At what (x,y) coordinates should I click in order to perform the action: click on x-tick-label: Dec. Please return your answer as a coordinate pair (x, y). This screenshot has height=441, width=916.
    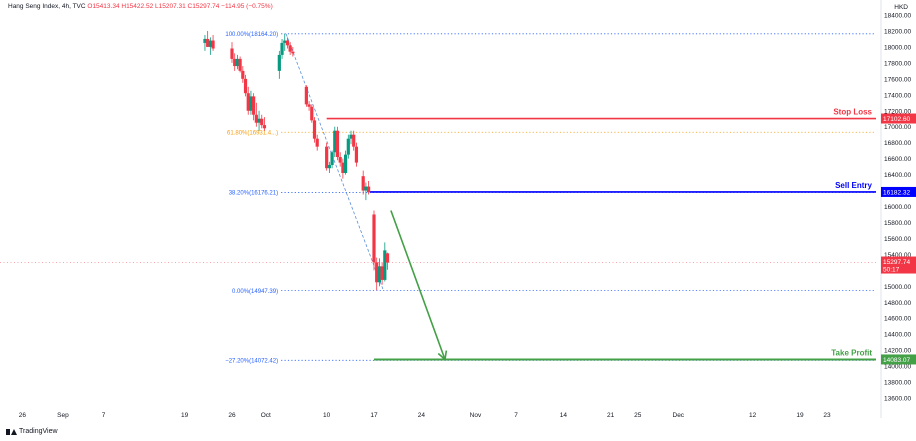
    Looking at the image, I should click on (679, 415).